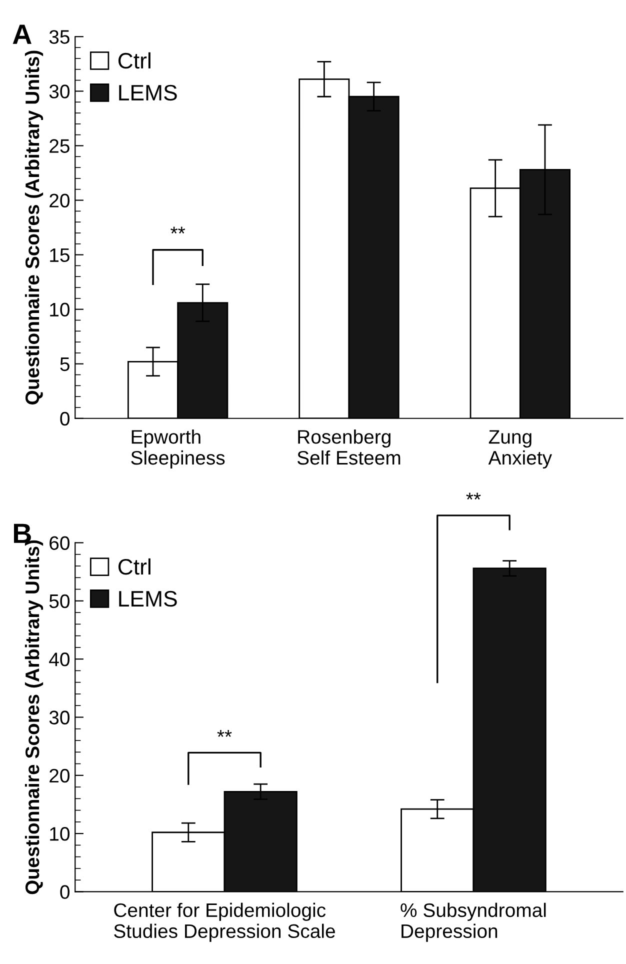 Image resolution: width=626 pixels, height=964 pixels. What do you see at coordinates (65, 365) in the screenshot?
I see `y-tick-label: 5` at bounding box center [65, 365].